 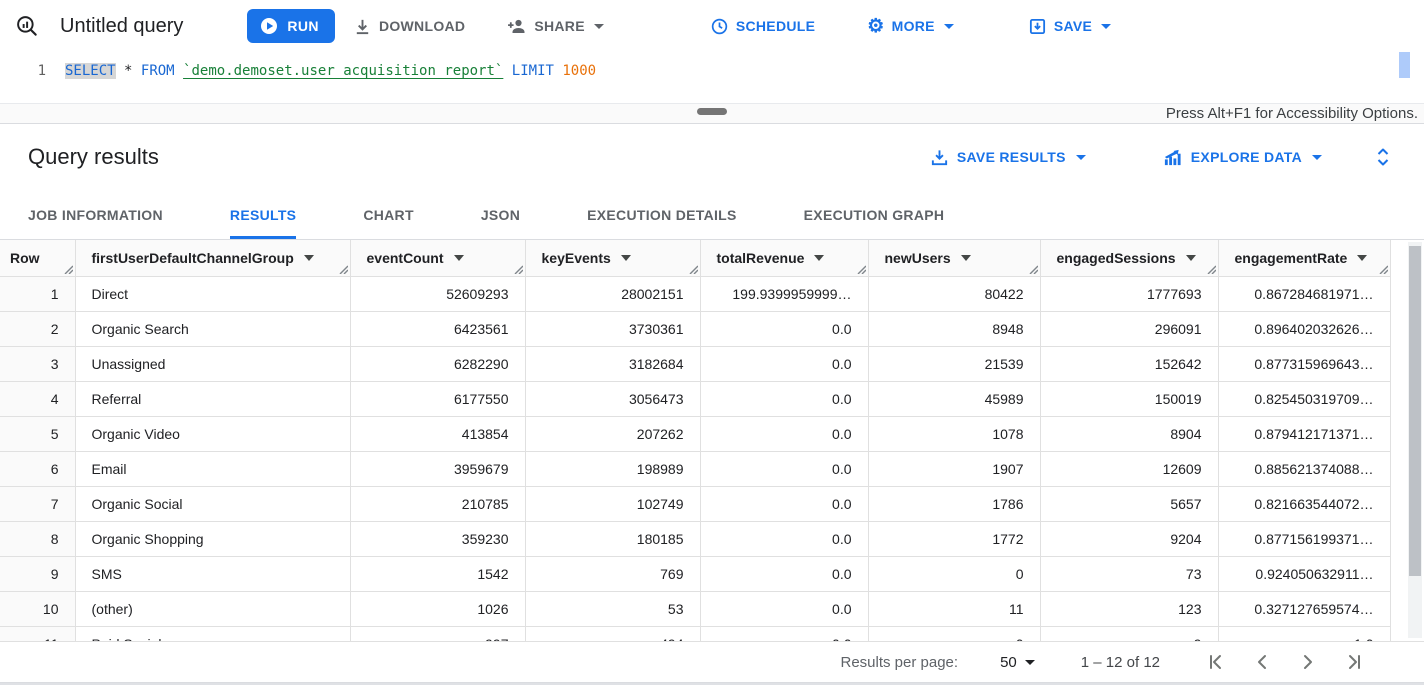 What do you see at coordinates (576, 257) in the screenshot?
I see `column-label: keyEvents` at bounding box center [576, 257].